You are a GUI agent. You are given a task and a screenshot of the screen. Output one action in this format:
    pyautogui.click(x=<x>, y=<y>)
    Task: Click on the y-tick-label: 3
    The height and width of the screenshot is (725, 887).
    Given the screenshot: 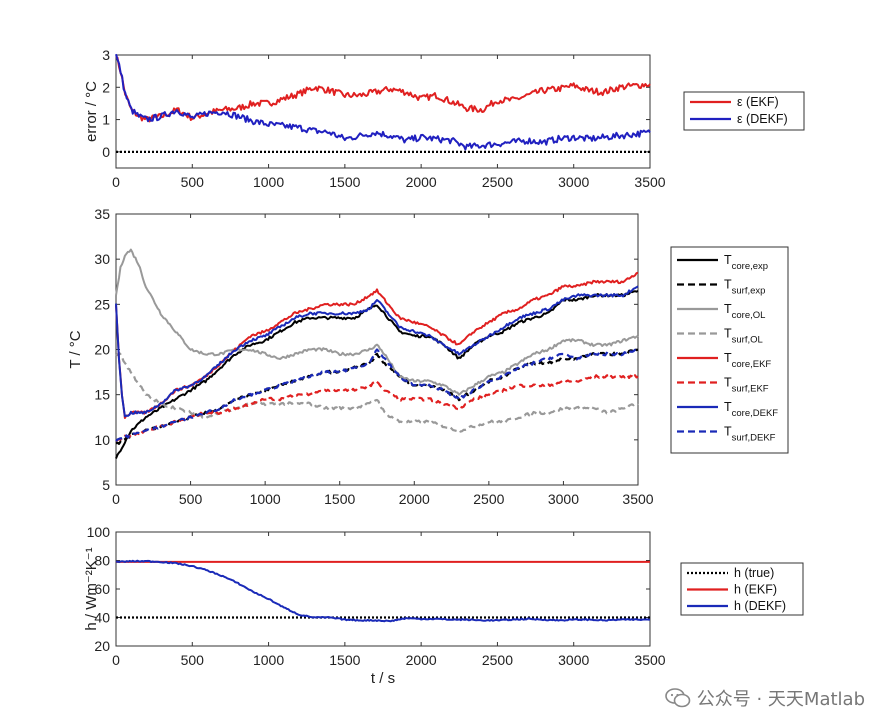 What is the action you would take?
    pyautogui.click(x=106, y=55)
    